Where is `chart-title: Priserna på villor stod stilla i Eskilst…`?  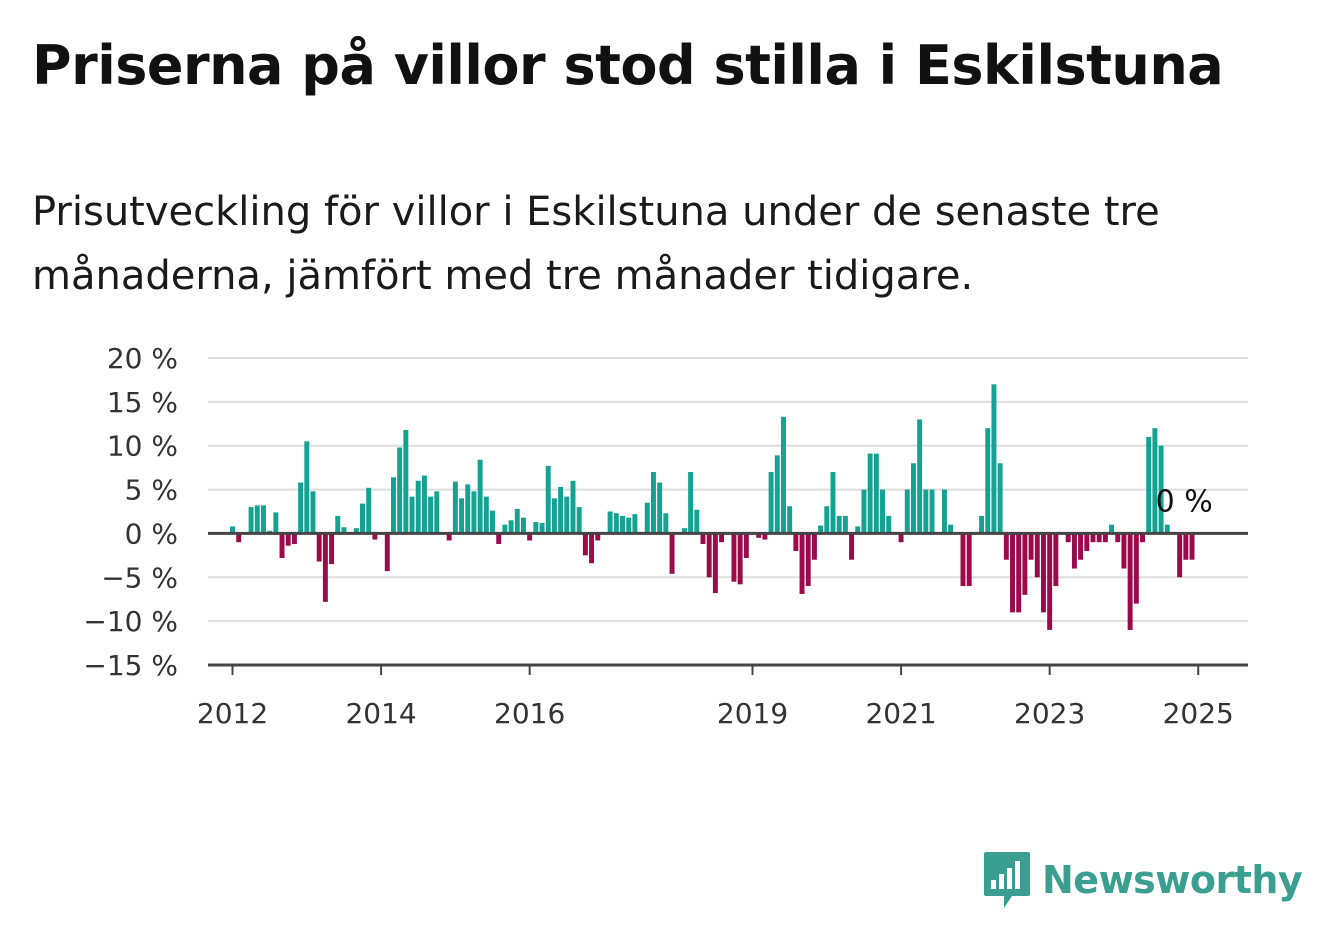 chart-title: Priserna på villor stod stilla i Eskilst… is located at coordinates (628, 65).